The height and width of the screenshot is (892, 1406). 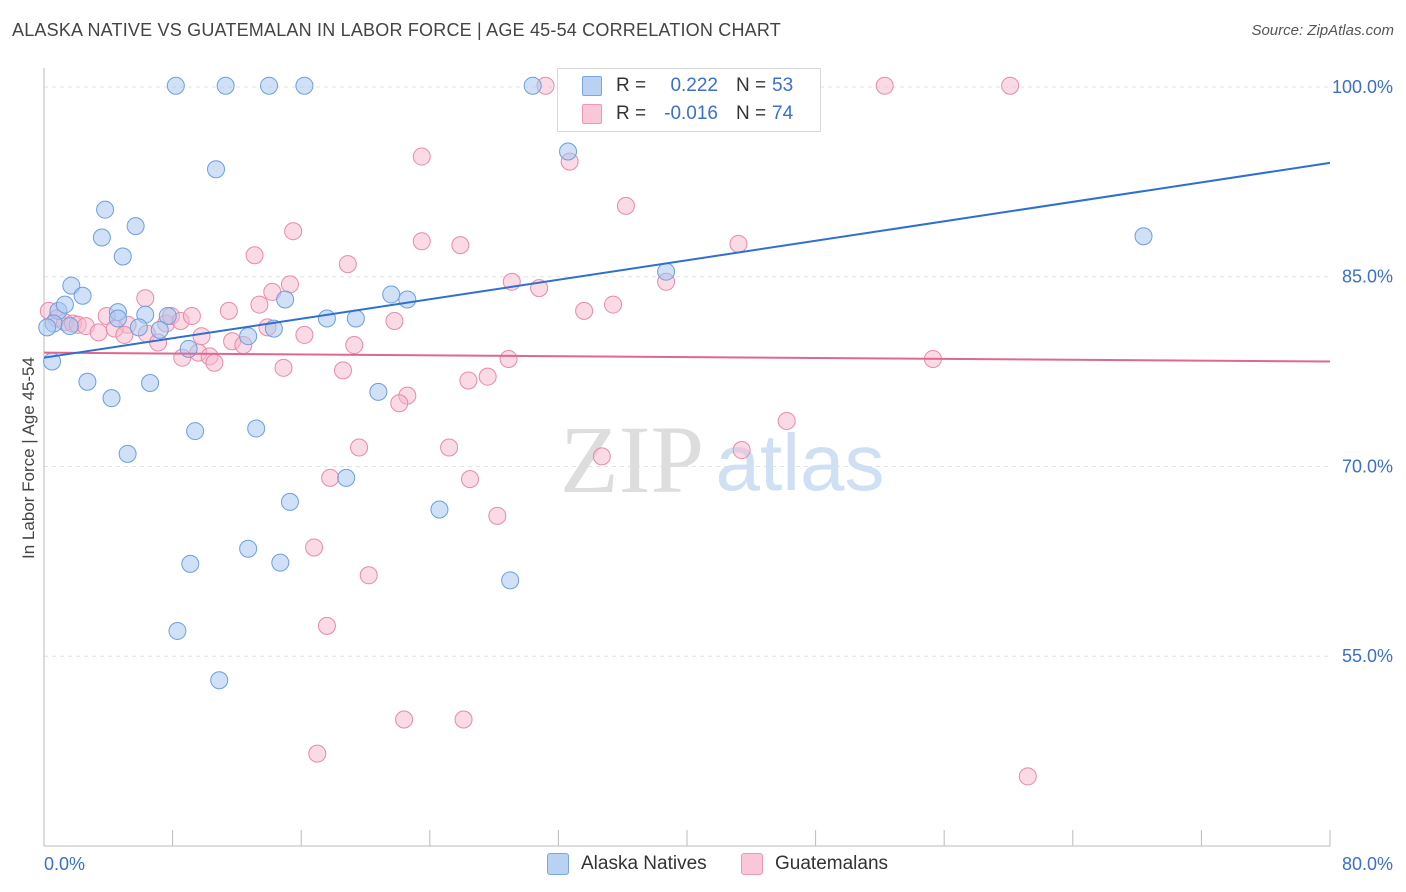 I want to click on legend-n-value: 53, so click(x=783, y=85).